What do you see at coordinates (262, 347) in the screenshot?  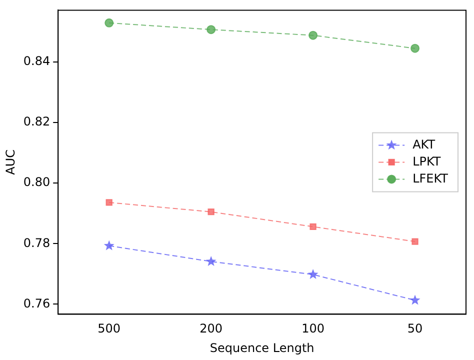 I see `x-axis-title: Sequence Length` at bounding box center [262, 347].